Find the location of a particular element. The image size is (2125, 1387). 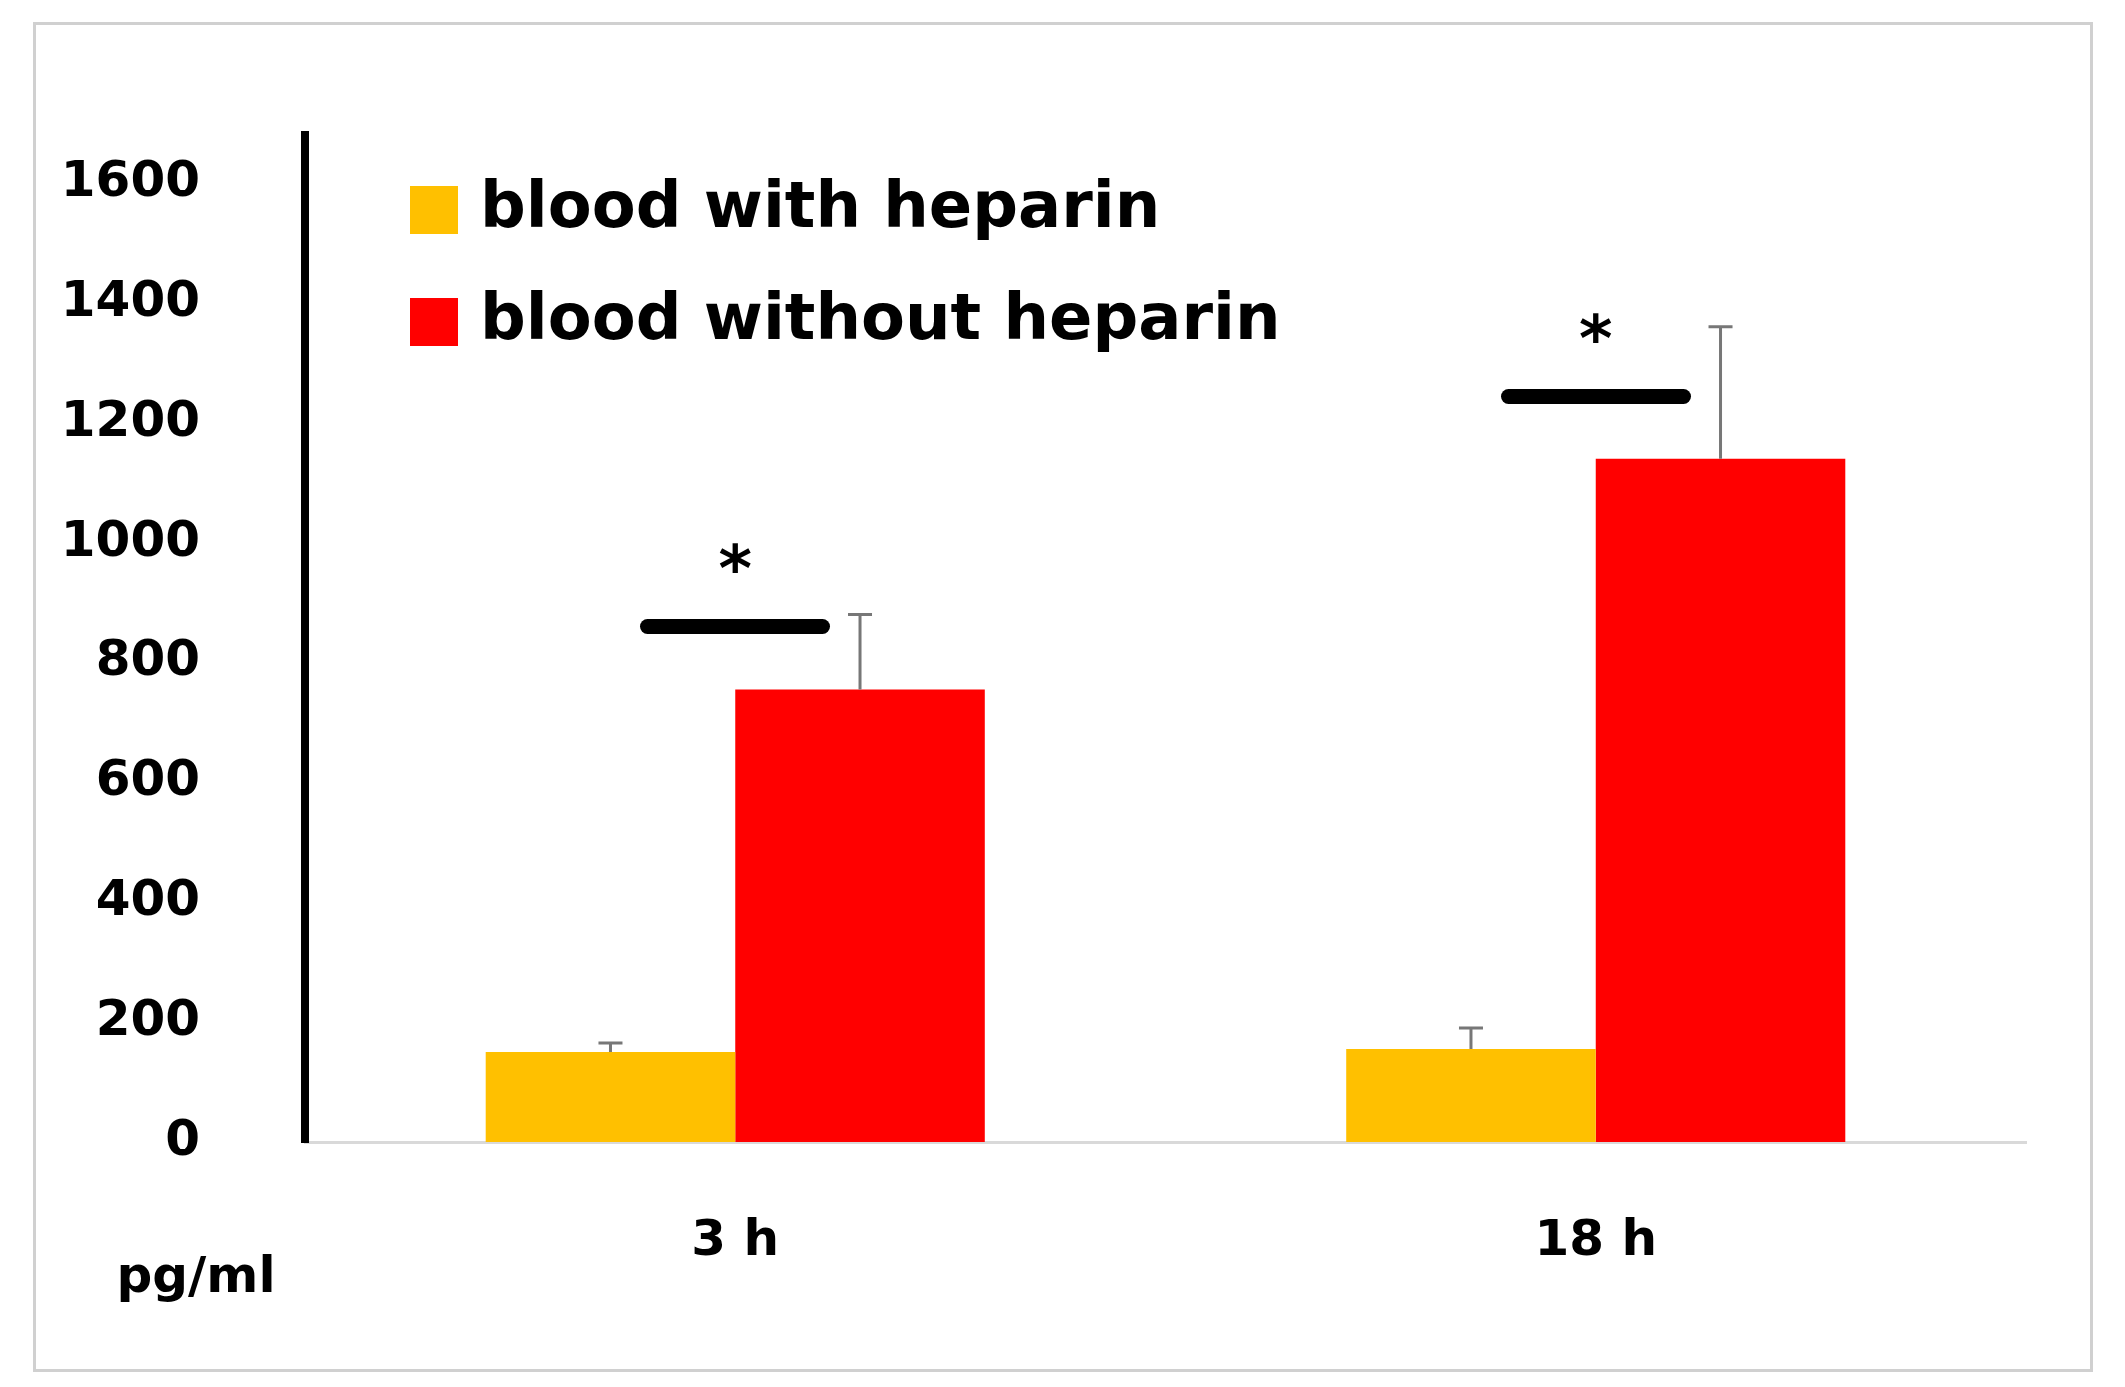

y-tick-label: 1000 is located at coordinates (130, 538).